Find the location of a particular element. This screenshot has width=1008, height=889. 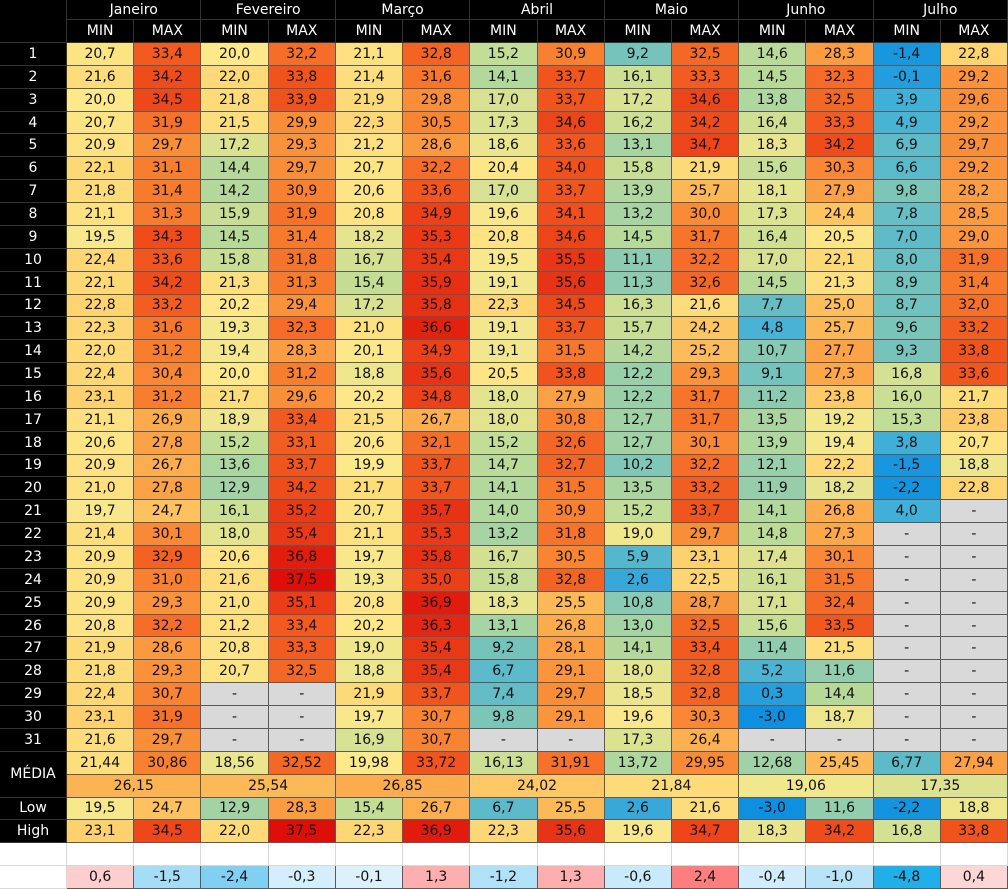

temp-cell: 33,8 is located at coordinates (302, 77).